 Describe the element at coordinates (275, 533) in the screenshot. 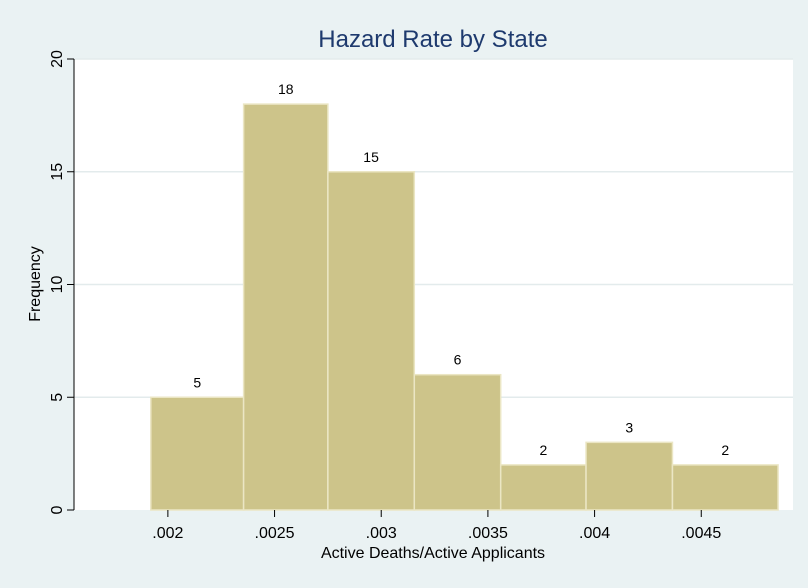

I see `x-tick-label: .0025` at that location.